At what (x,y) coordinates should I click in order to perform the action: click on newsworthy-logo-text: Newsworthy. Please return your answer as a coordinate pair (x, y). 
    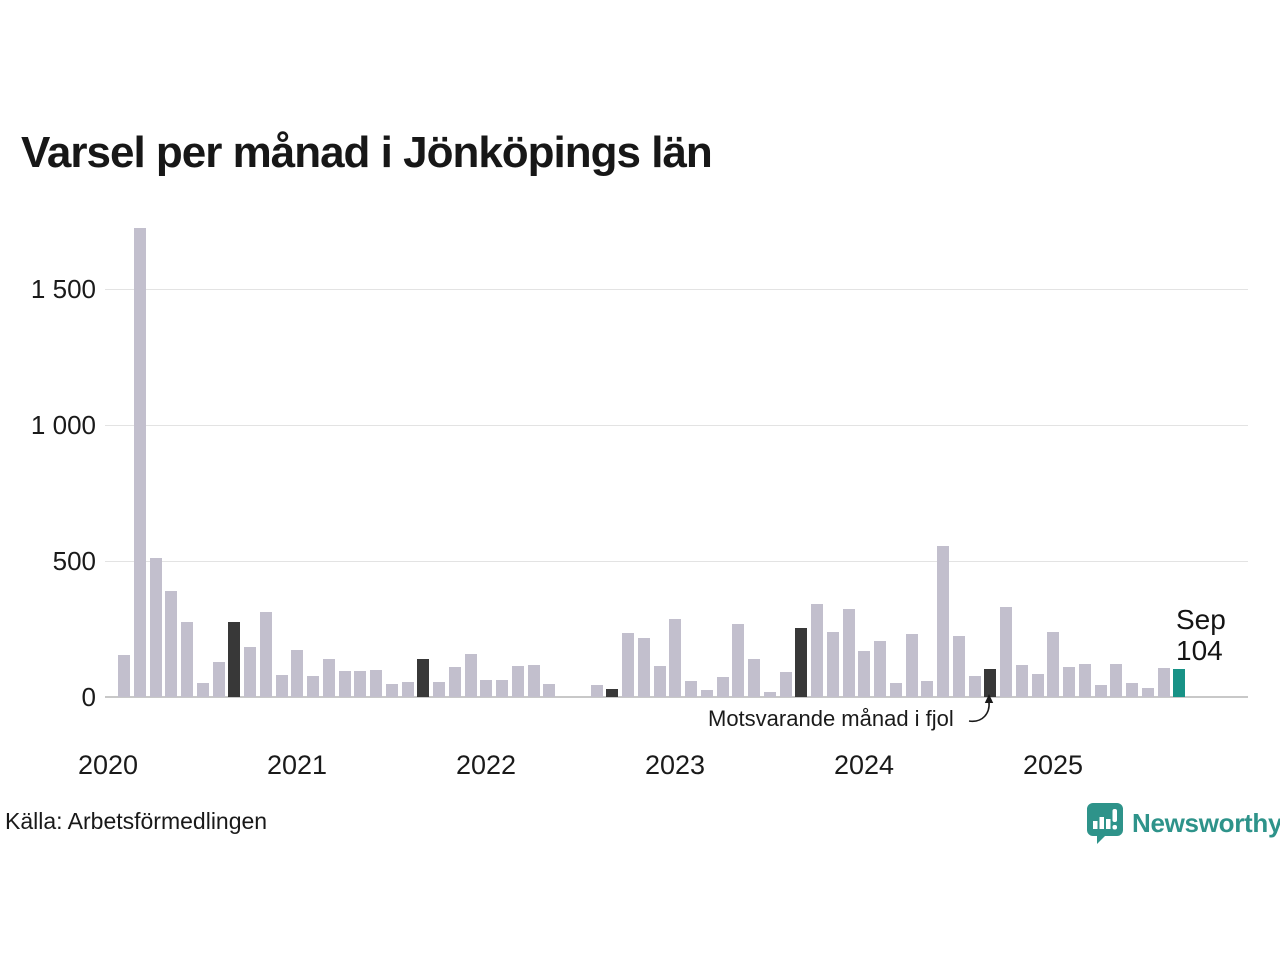
    Looking at the image, I should click on (1206, 822).